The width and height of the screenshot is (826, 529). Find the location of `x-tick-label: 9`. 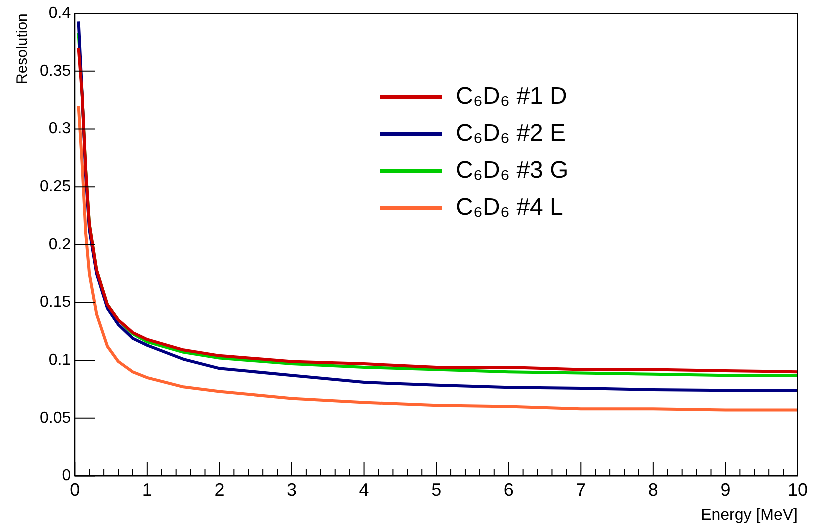

x-tick-label: 9 is located at coordinates (725, 490).